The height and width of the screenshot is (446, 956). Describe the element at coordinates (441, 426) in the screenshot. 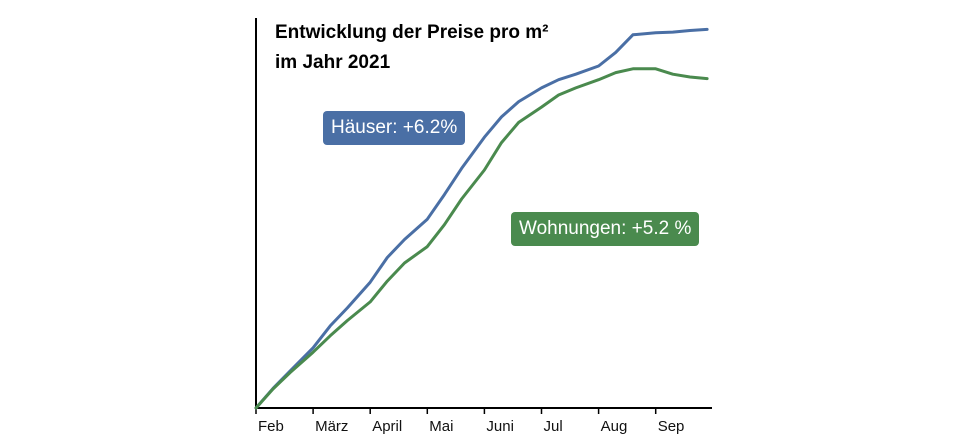

I see `x-tick-label: Mai` at that location.